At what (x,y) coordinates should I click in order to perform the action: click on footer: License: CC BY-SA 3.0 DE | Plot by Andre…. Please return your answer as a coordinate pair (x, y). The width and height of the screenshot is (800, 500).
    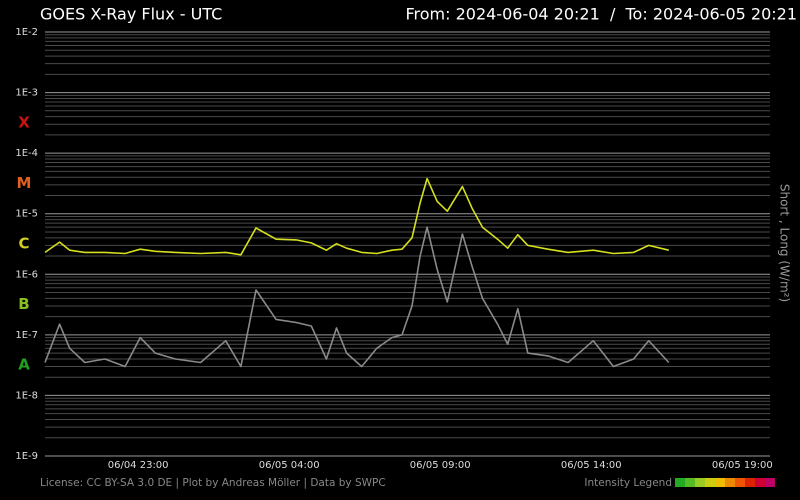
    Looking at the image, I should click on (213, 483).